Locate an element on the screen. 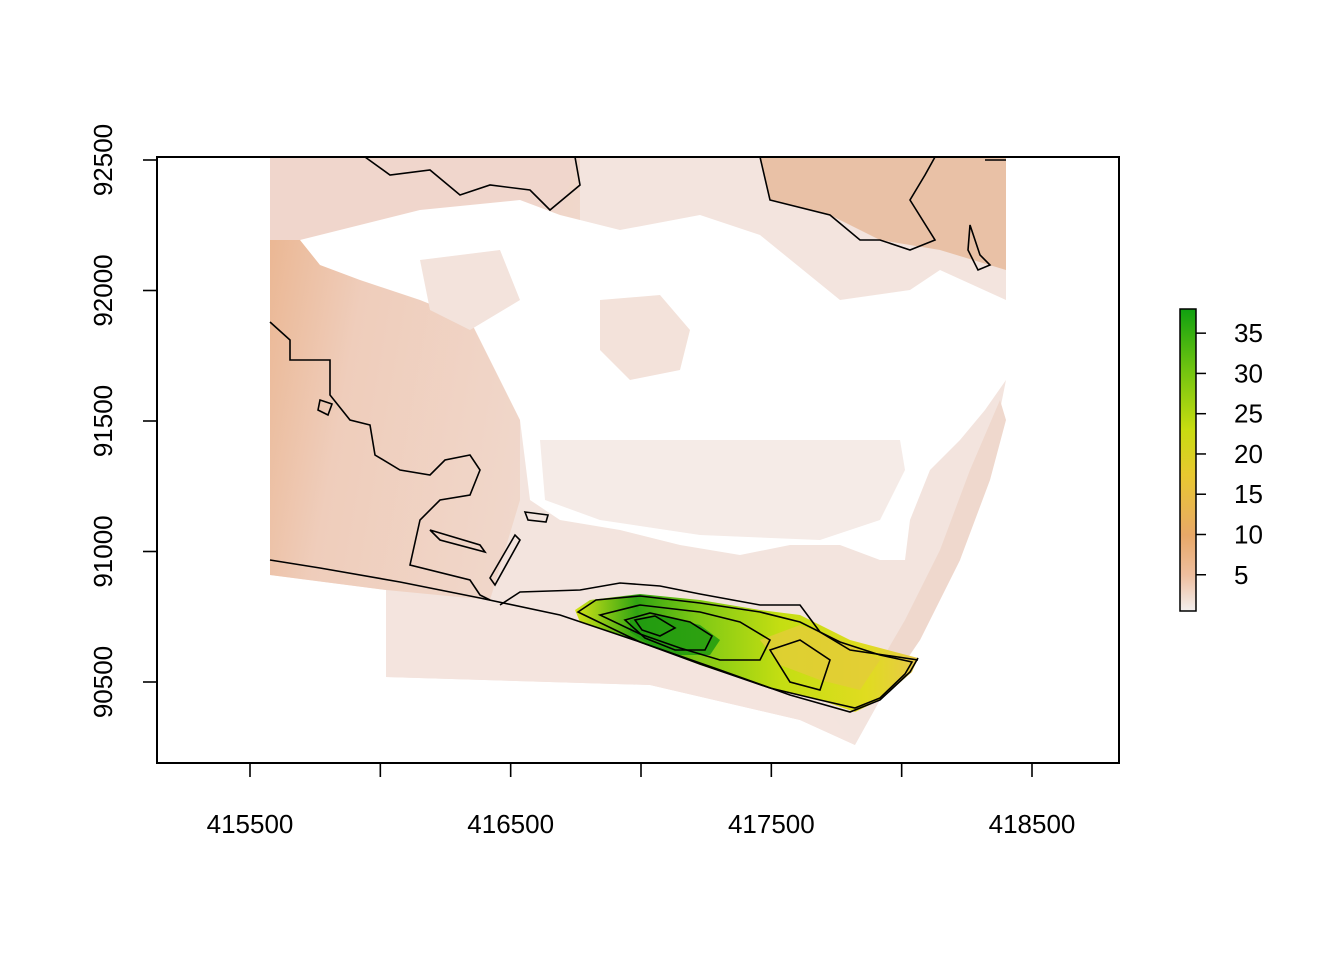 The image size is (1344, 960). legend-tick-label: 35 is located at coordinates (1248, 333).